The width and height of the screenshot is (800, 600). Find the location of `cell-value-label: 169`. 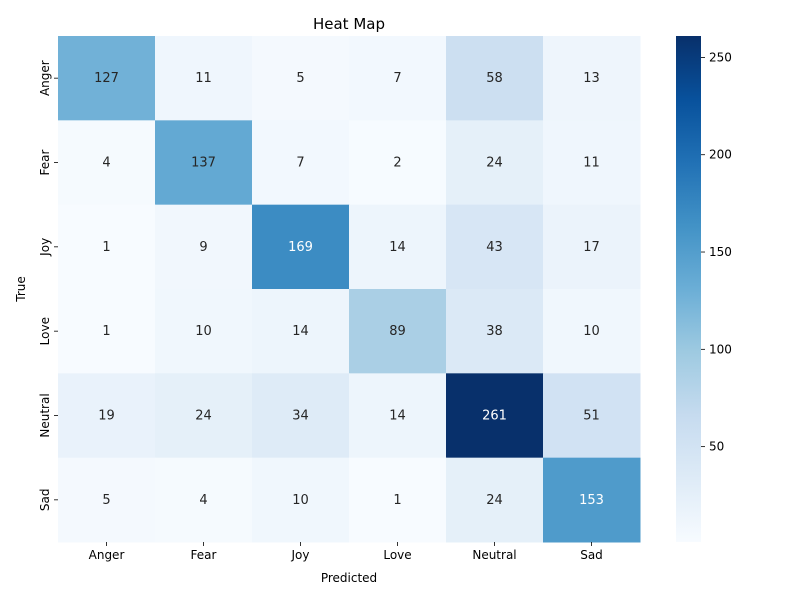

cell-value-label: 169 is located at coordinates (300, 247).